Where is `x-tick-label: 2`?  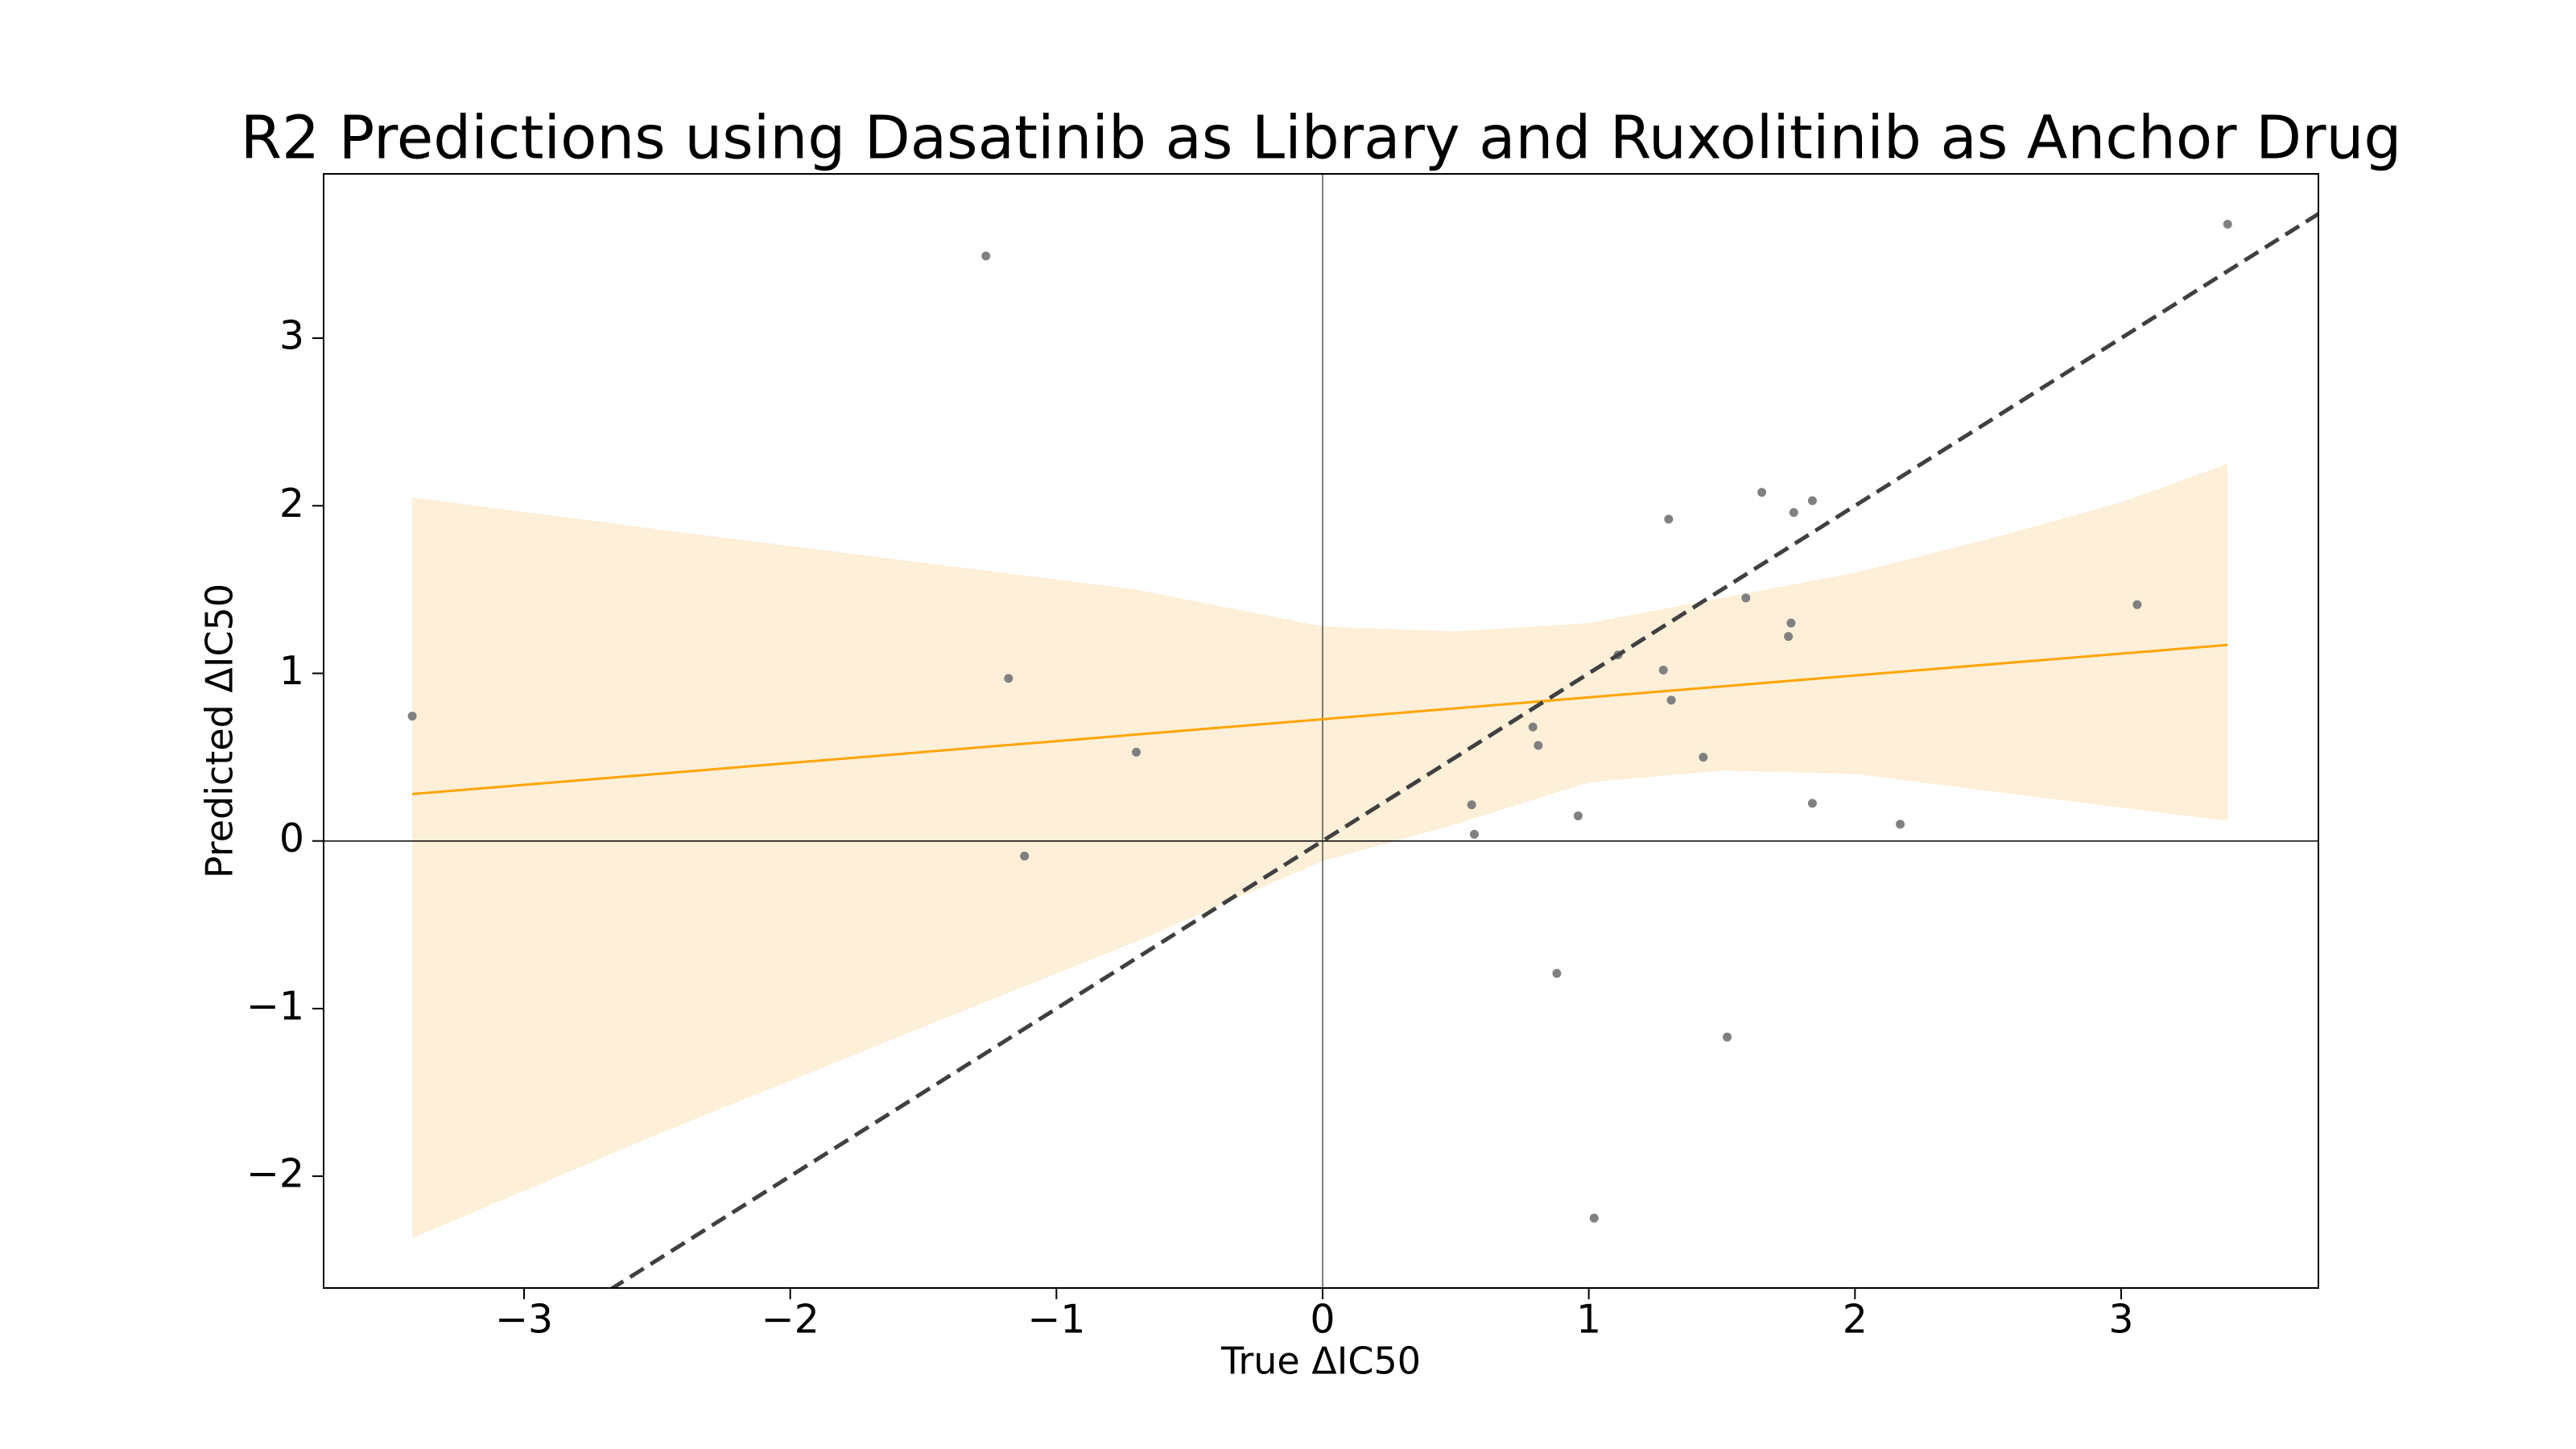
x-tick-label: 2 is located at coordinates (1855, 1320).